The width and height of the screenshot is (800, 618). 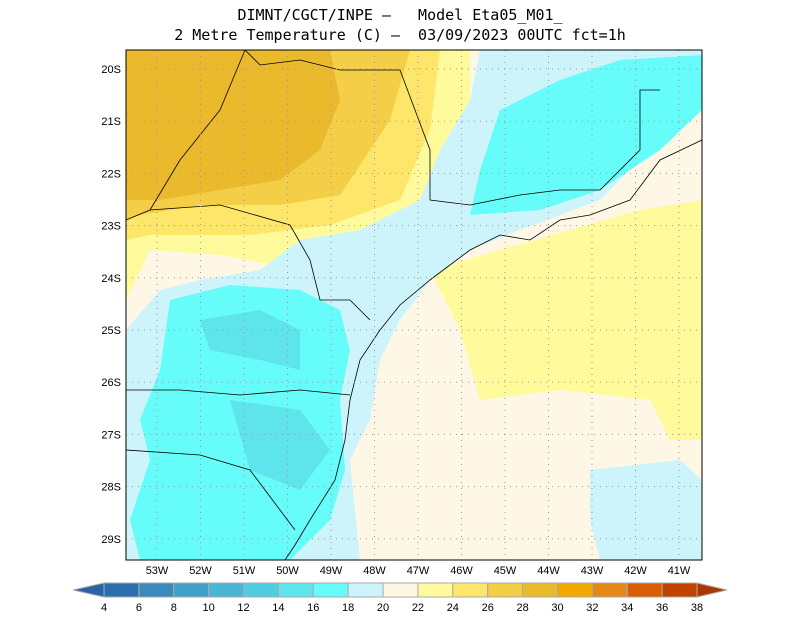 I want to click on lon-label: 46W, so click(x=461, y=571).